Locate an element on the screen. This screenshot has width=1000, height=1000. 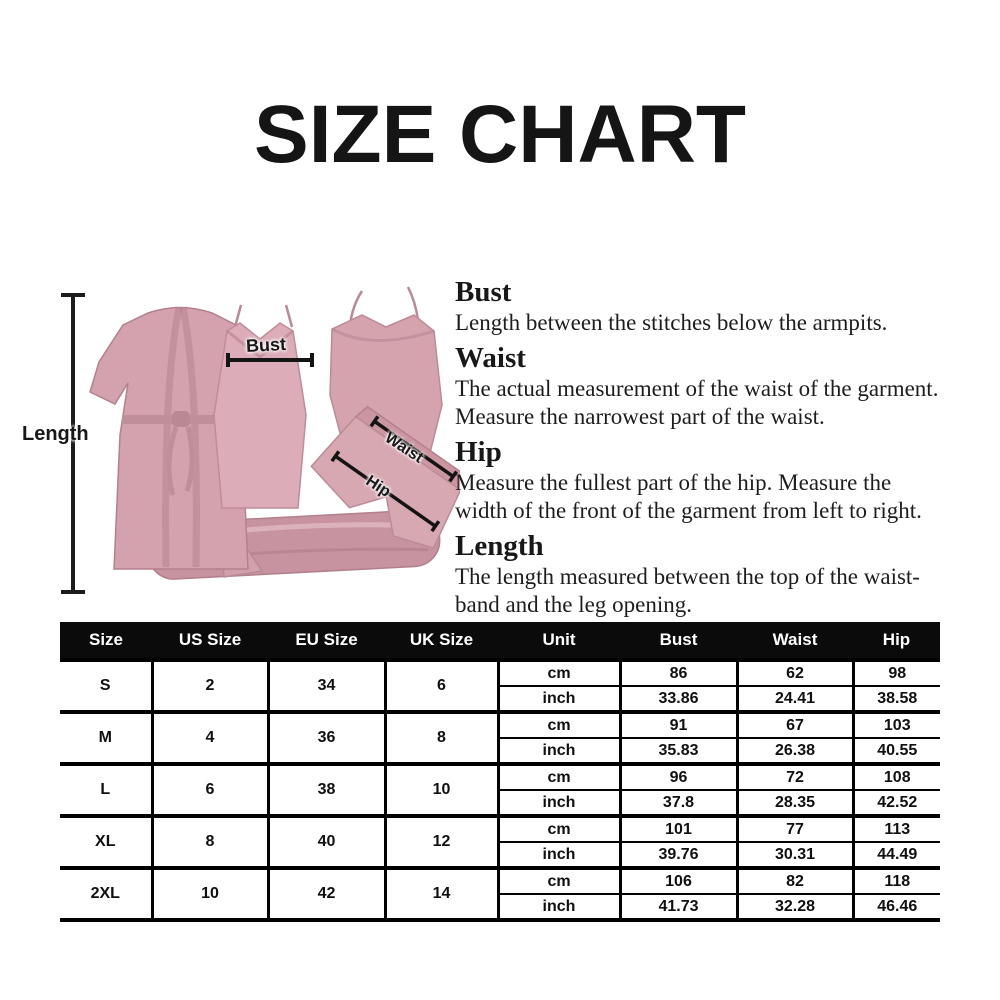
table-row: S 2 34 6 cm 86 62 98 is located at coordinates (500, 685).